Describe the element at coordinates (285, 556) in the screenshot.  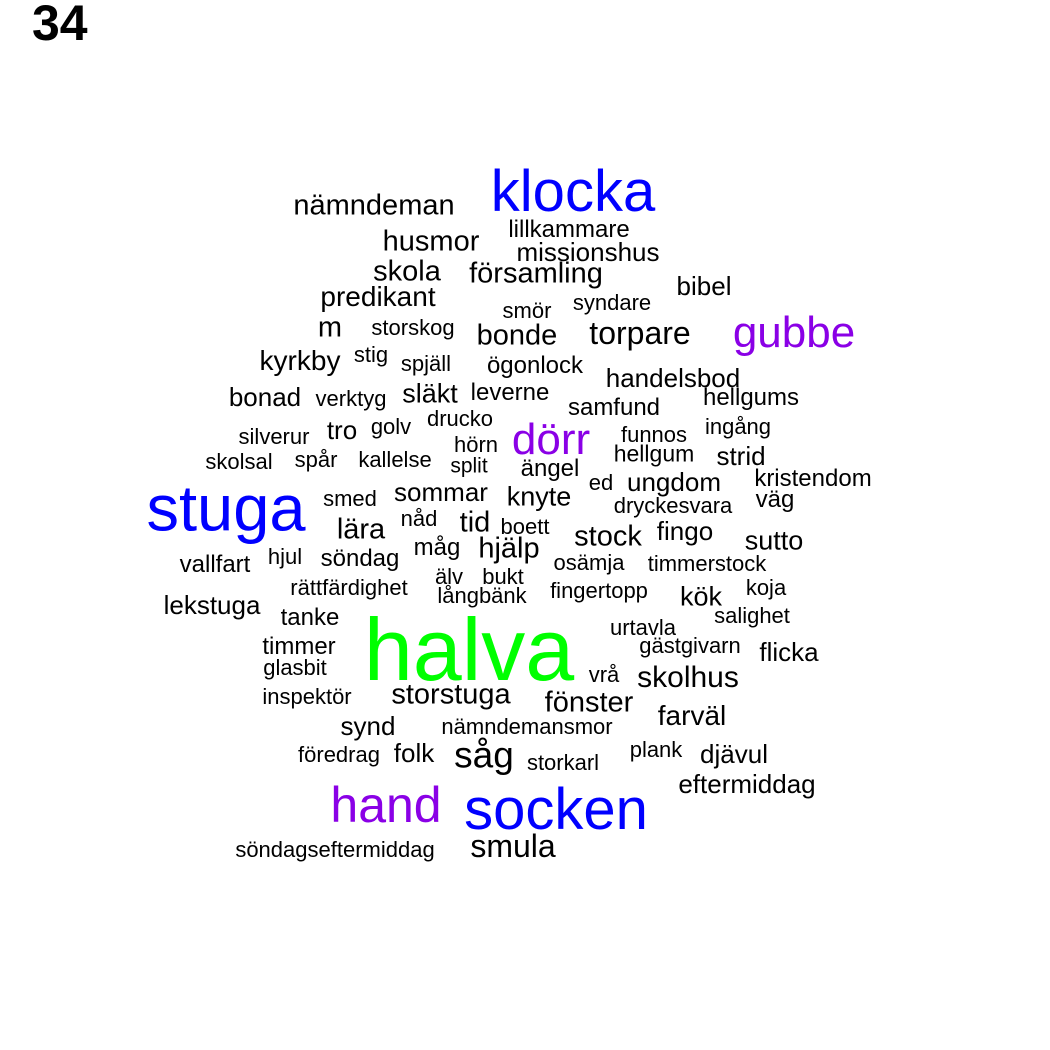
I see `word-59: hjul` at that location.